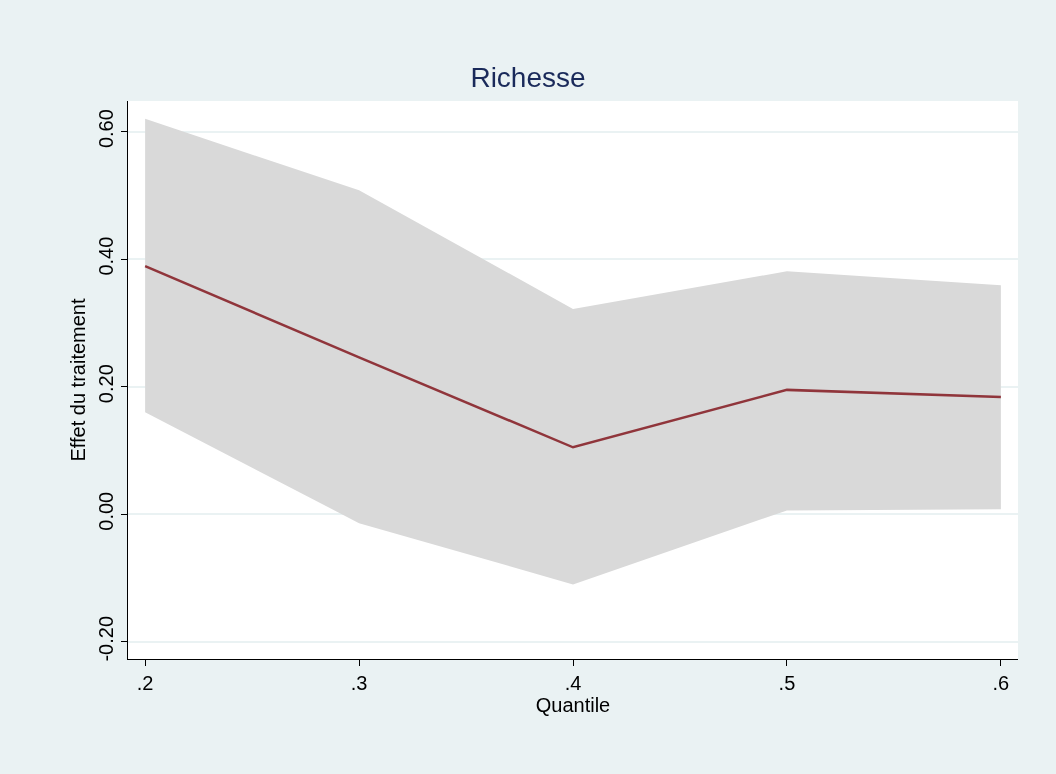 The image size is (1056, 774). What do you see at coordinates (573, 683) in the screenshot?
I see `x-tick-label: .4` at bounding box center [573, 683].